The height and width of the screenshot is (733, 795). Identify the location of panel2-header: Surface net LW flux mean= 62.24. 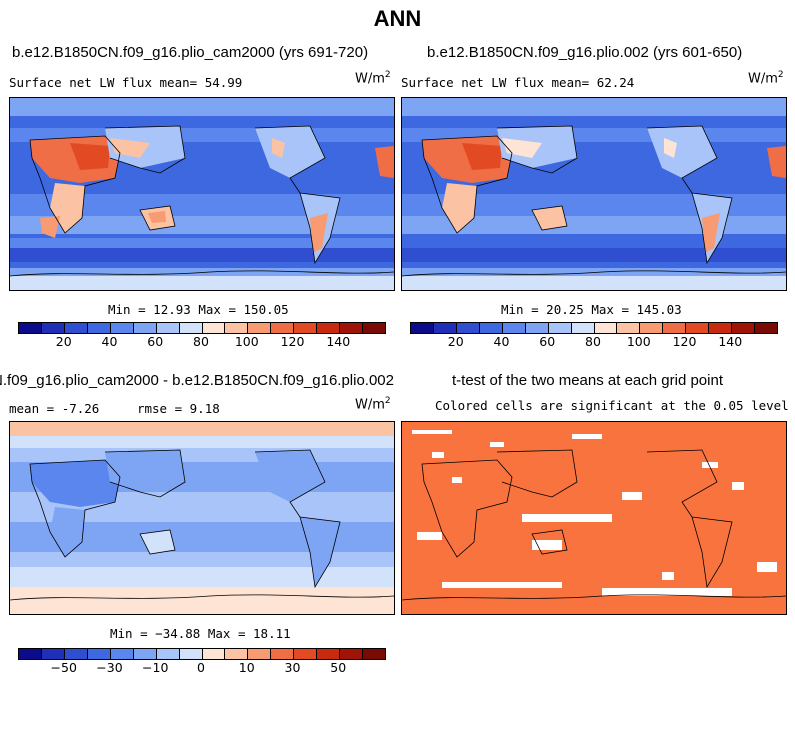
(517, 82).